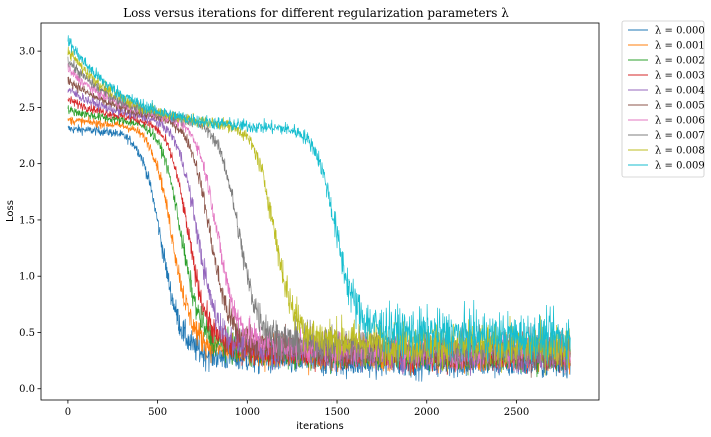  I want to click on legend-label-1: λ = 0.001, so click(680, 46).